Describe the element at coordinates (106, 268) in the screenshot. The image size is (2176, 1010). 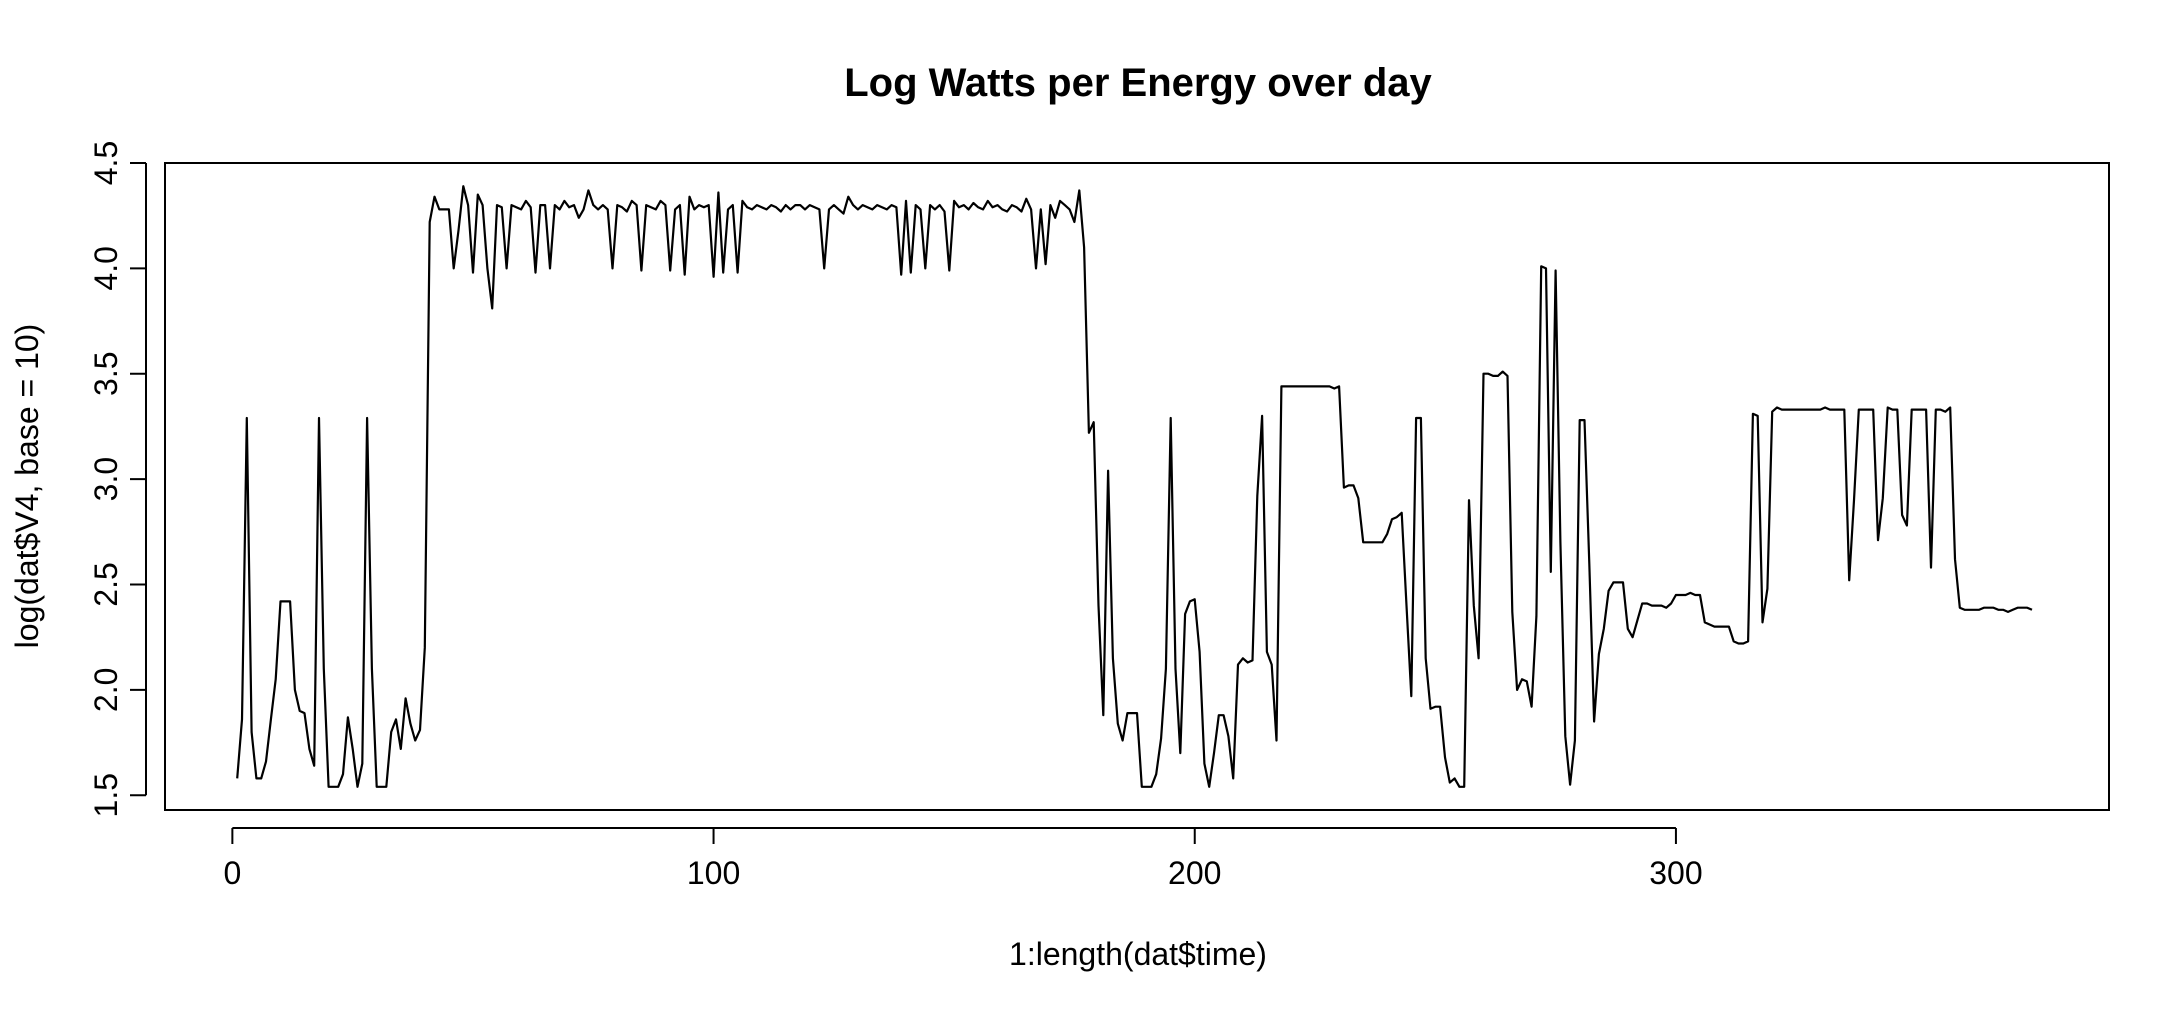
I see `y-tick-label: 4.0` at that location.